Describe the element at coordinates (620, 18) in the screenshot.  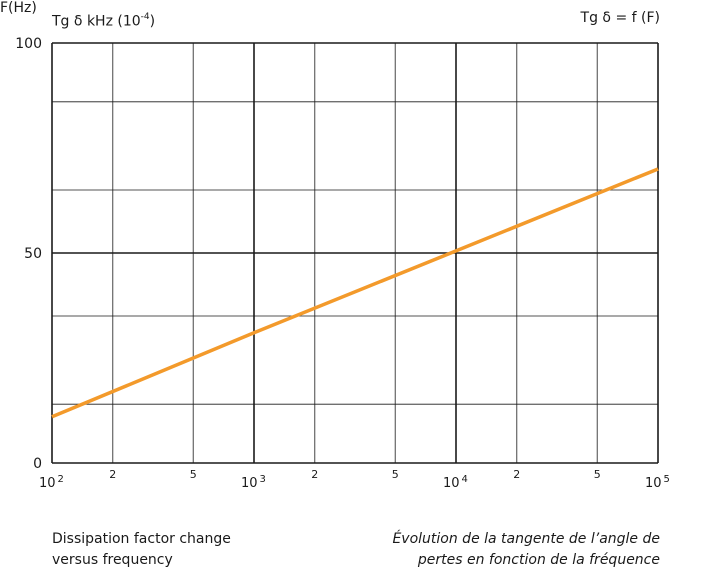
I see `function-label: Tg δ = f (F)` at that location.